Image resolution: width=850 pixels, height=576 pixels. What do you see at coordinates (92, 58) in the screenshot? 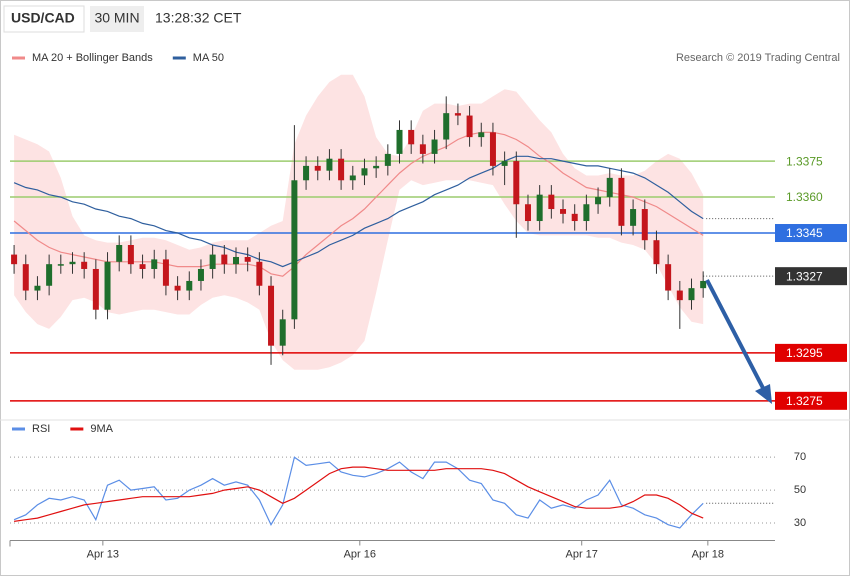
I see `legend-label: MA 20 + Bollinger Bands` at bounding box center [92, 58].